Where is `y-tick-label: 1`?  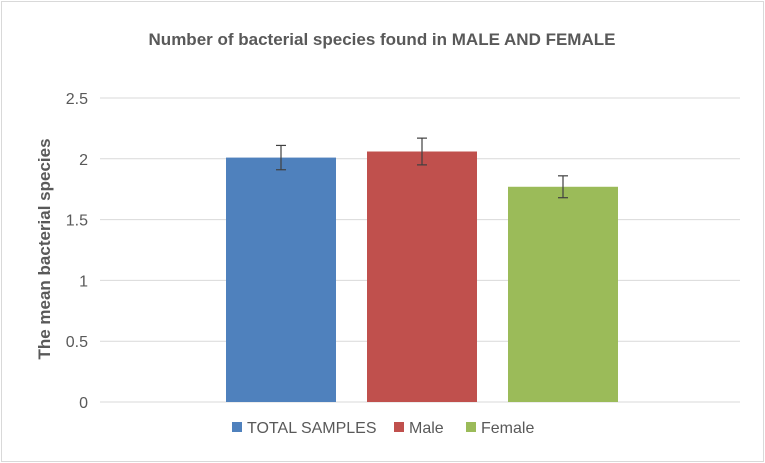 y-tick-label: 1 is located at coordinates (83, 281).